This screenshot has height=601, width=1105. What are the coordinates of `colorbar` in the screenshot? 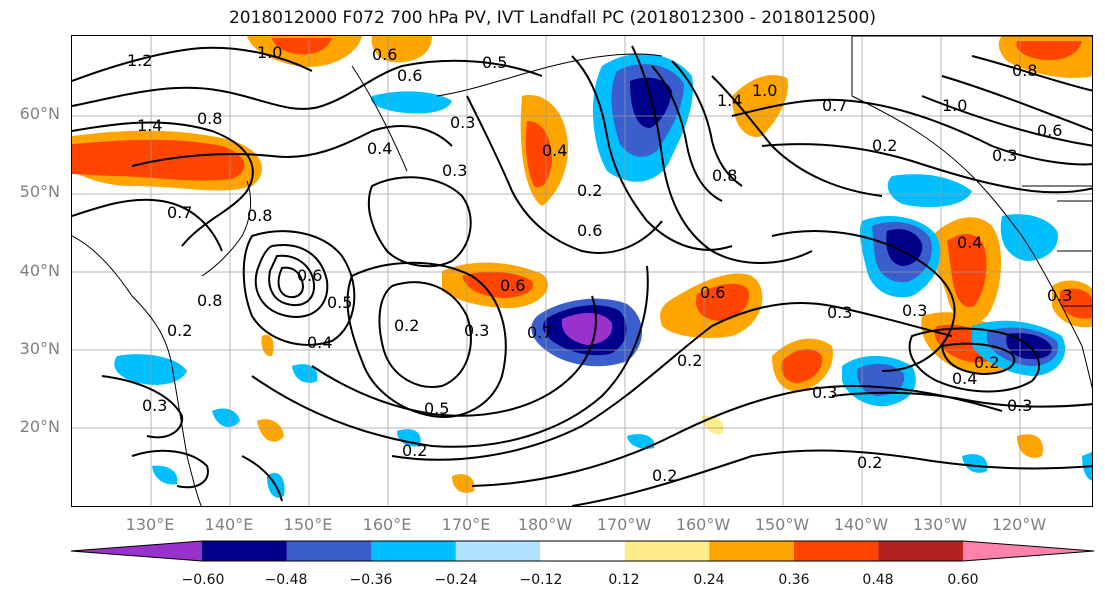 It's located at (582, 551).